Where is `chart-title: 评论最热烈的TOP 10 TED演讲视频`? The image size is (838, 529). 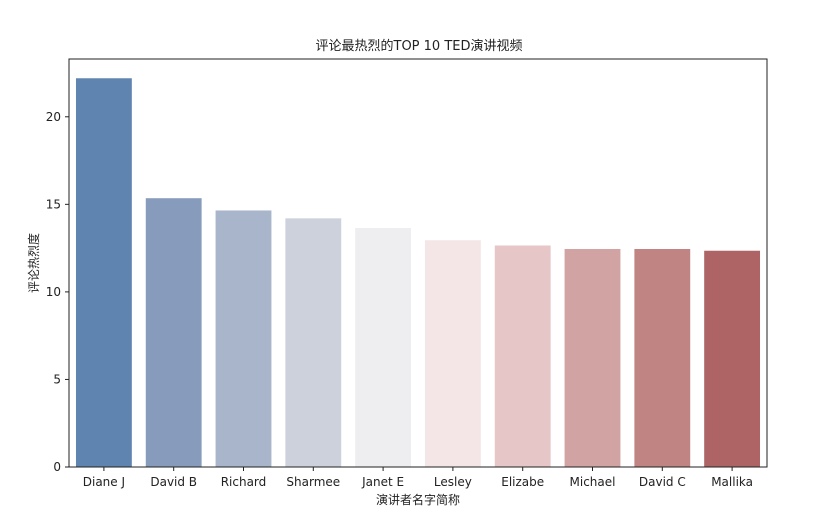
chart-title: 评论最热烈的TOP 10 TED演讲视频 is located at coordinates (419, 46).